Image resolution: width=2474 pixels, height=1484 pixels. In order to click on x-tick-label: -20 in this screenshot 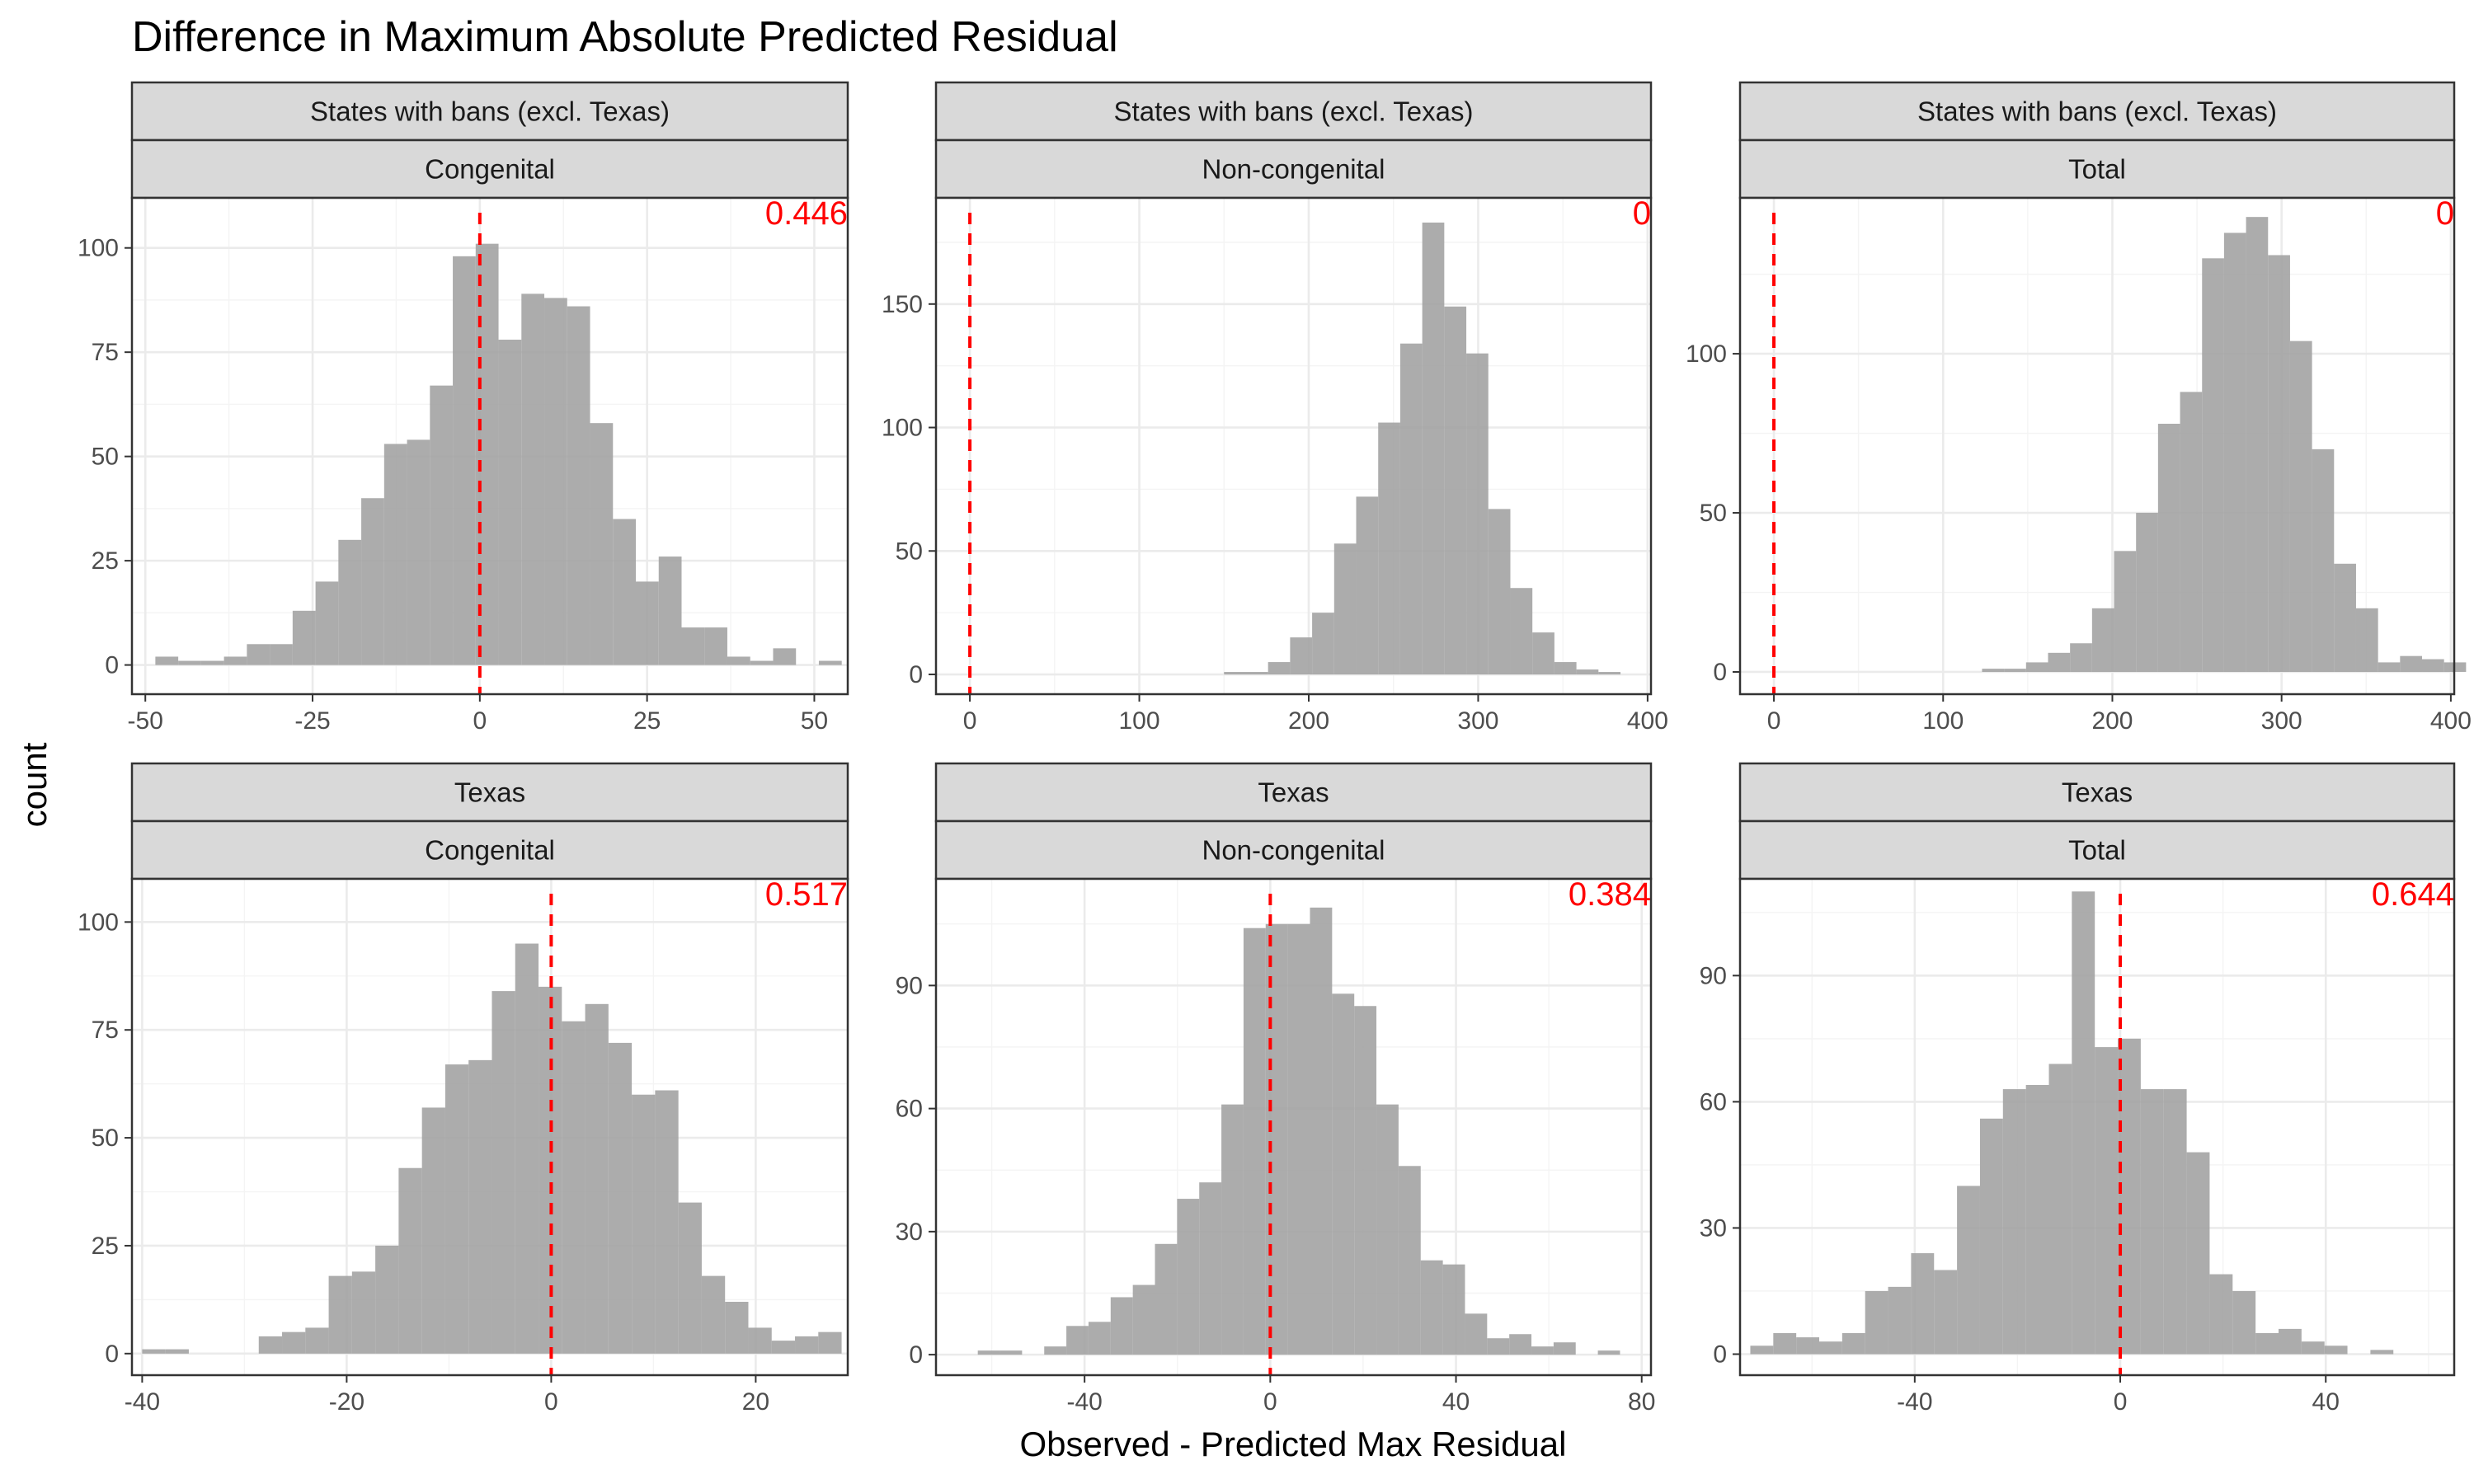, I will do `click(347, 1402)`.